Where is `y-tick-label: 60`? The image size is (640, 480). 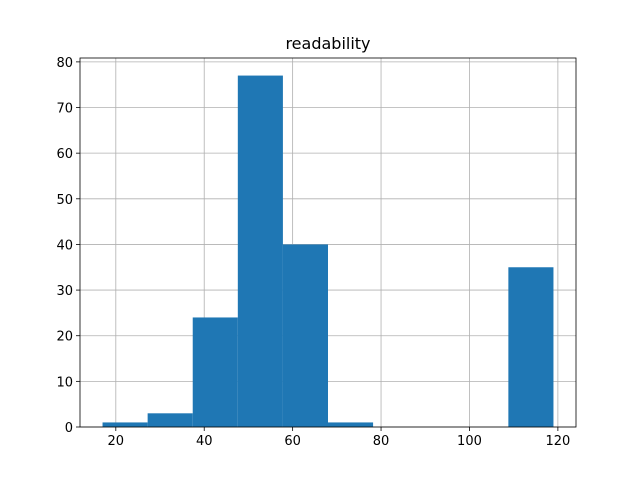 y-tick-label: 60 is located at coordinates (64, 154).